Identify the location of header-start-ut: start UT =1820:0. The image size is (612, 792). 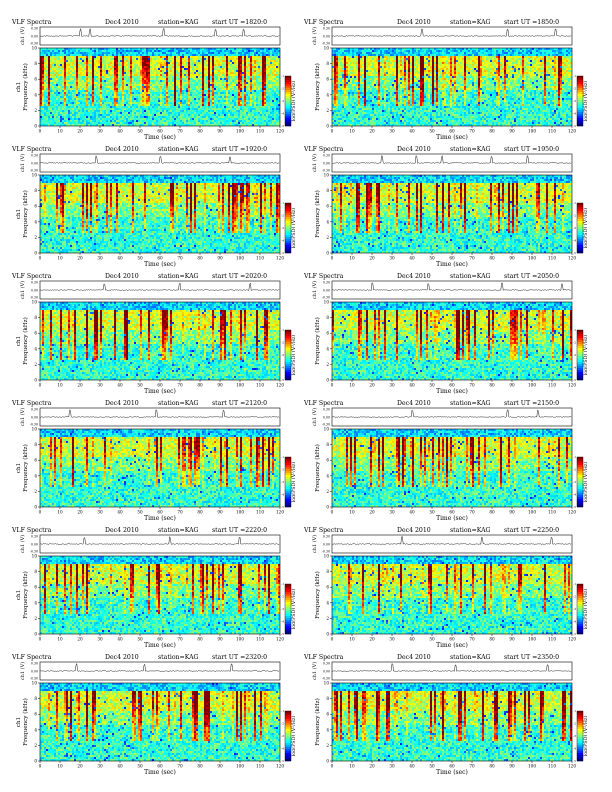
(239, 22).